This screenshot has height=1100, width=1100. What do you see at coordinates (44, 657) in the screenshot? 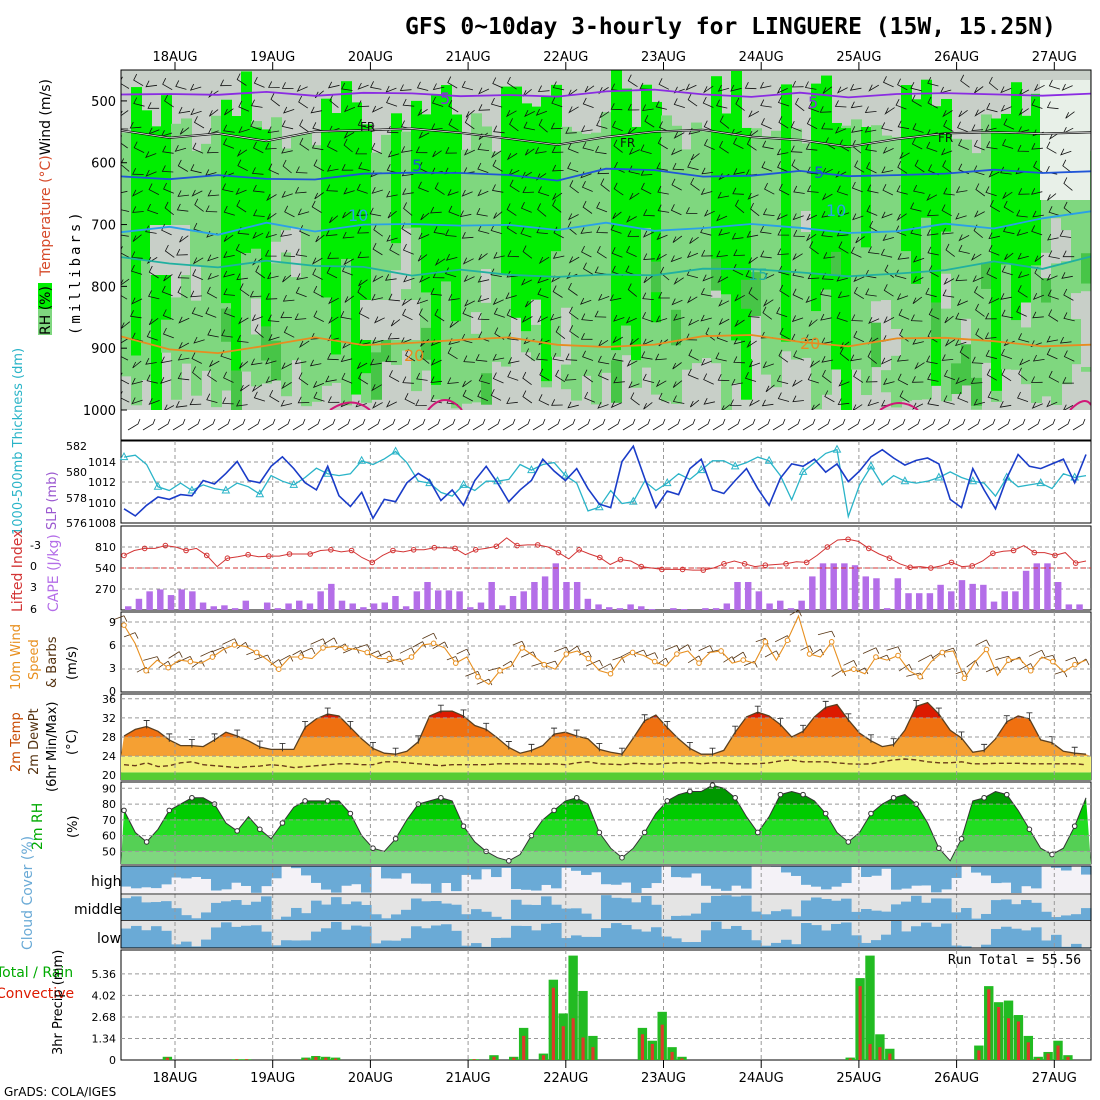
I see `wind10m-ylabel: 10m Wind Speed & Barbs (m/s)` at bounding box center [44, 657].